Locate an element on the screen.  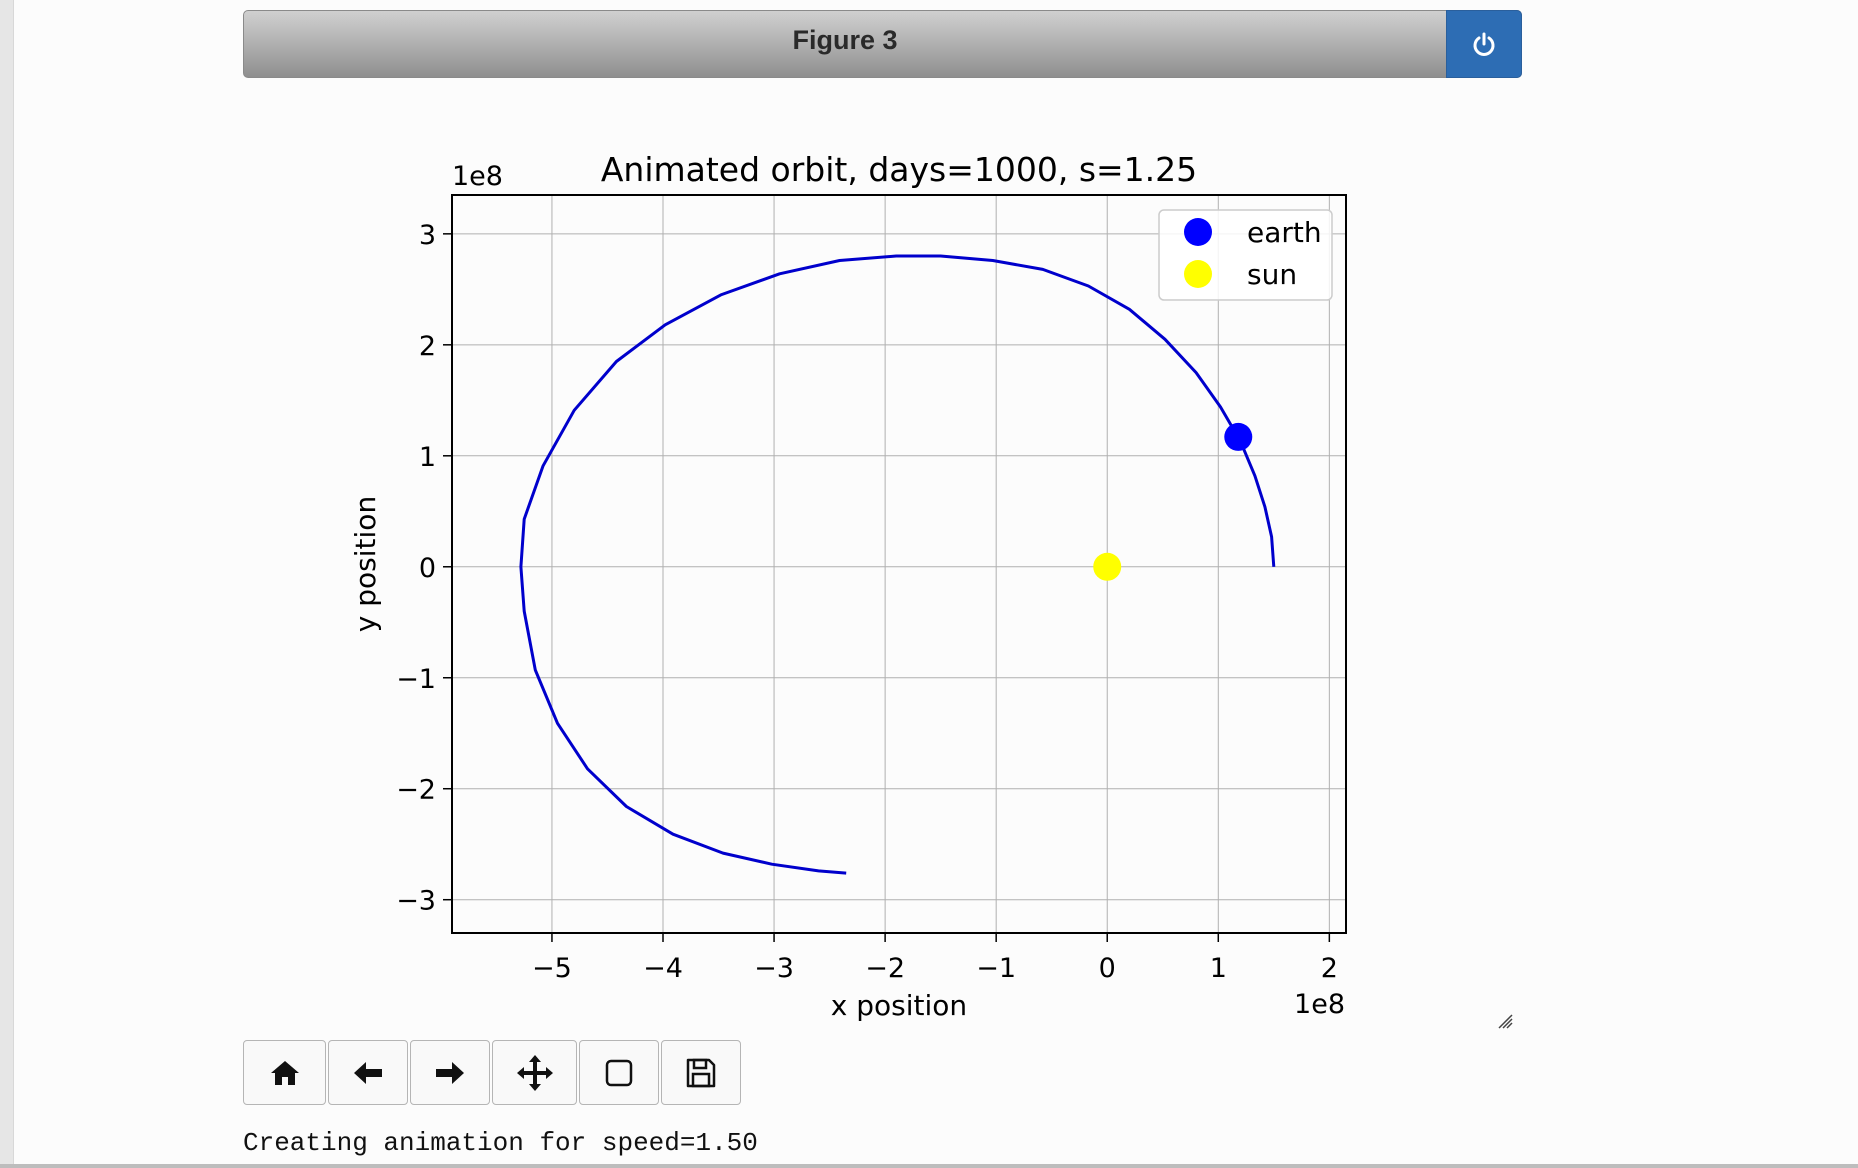
x-tick-label: 0 is located at coordinates (1107, 968).